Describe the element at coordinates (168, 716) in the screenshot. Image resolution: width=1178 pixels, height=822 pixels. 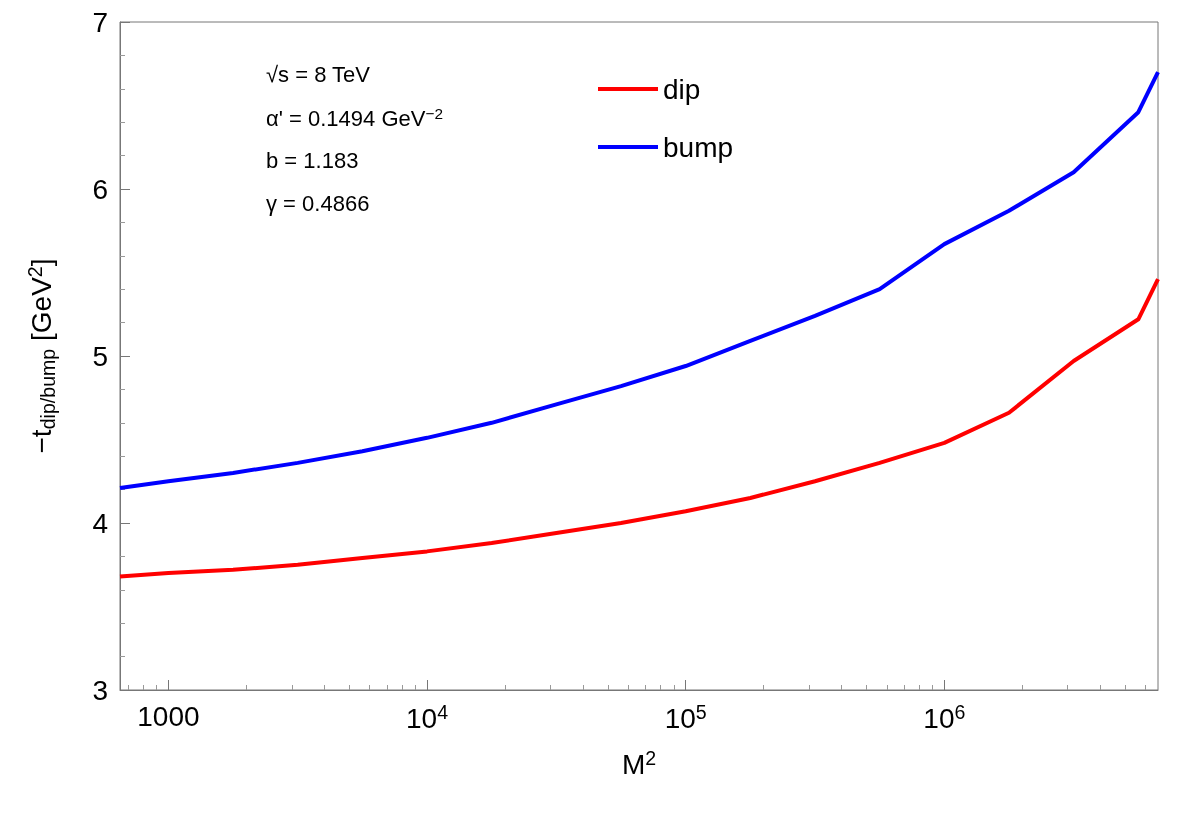
I see `x-tick-label: 1000` at that location.